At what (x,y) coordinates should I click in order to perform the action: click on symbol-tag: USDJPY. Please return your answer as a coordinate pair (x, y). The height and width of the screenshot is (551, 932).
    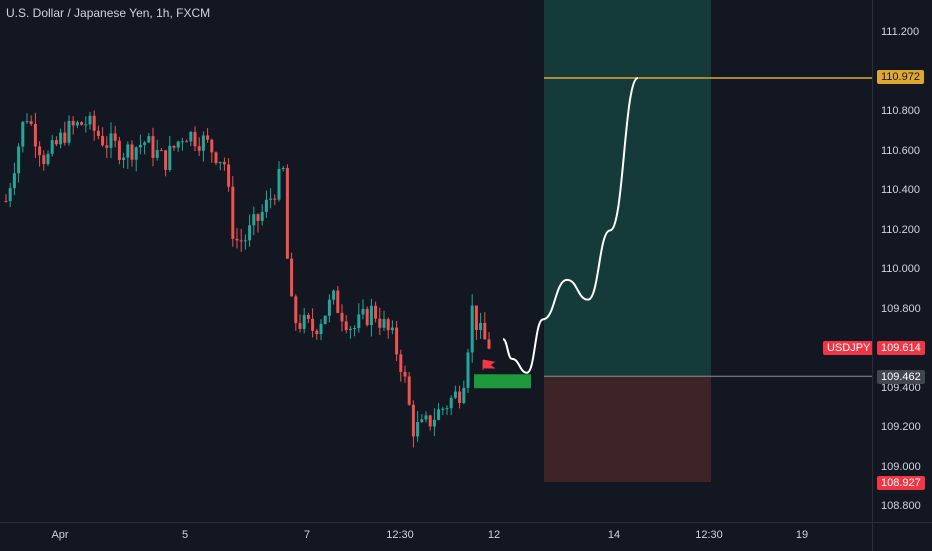
    Looking at the image, I should click on (847, 348).